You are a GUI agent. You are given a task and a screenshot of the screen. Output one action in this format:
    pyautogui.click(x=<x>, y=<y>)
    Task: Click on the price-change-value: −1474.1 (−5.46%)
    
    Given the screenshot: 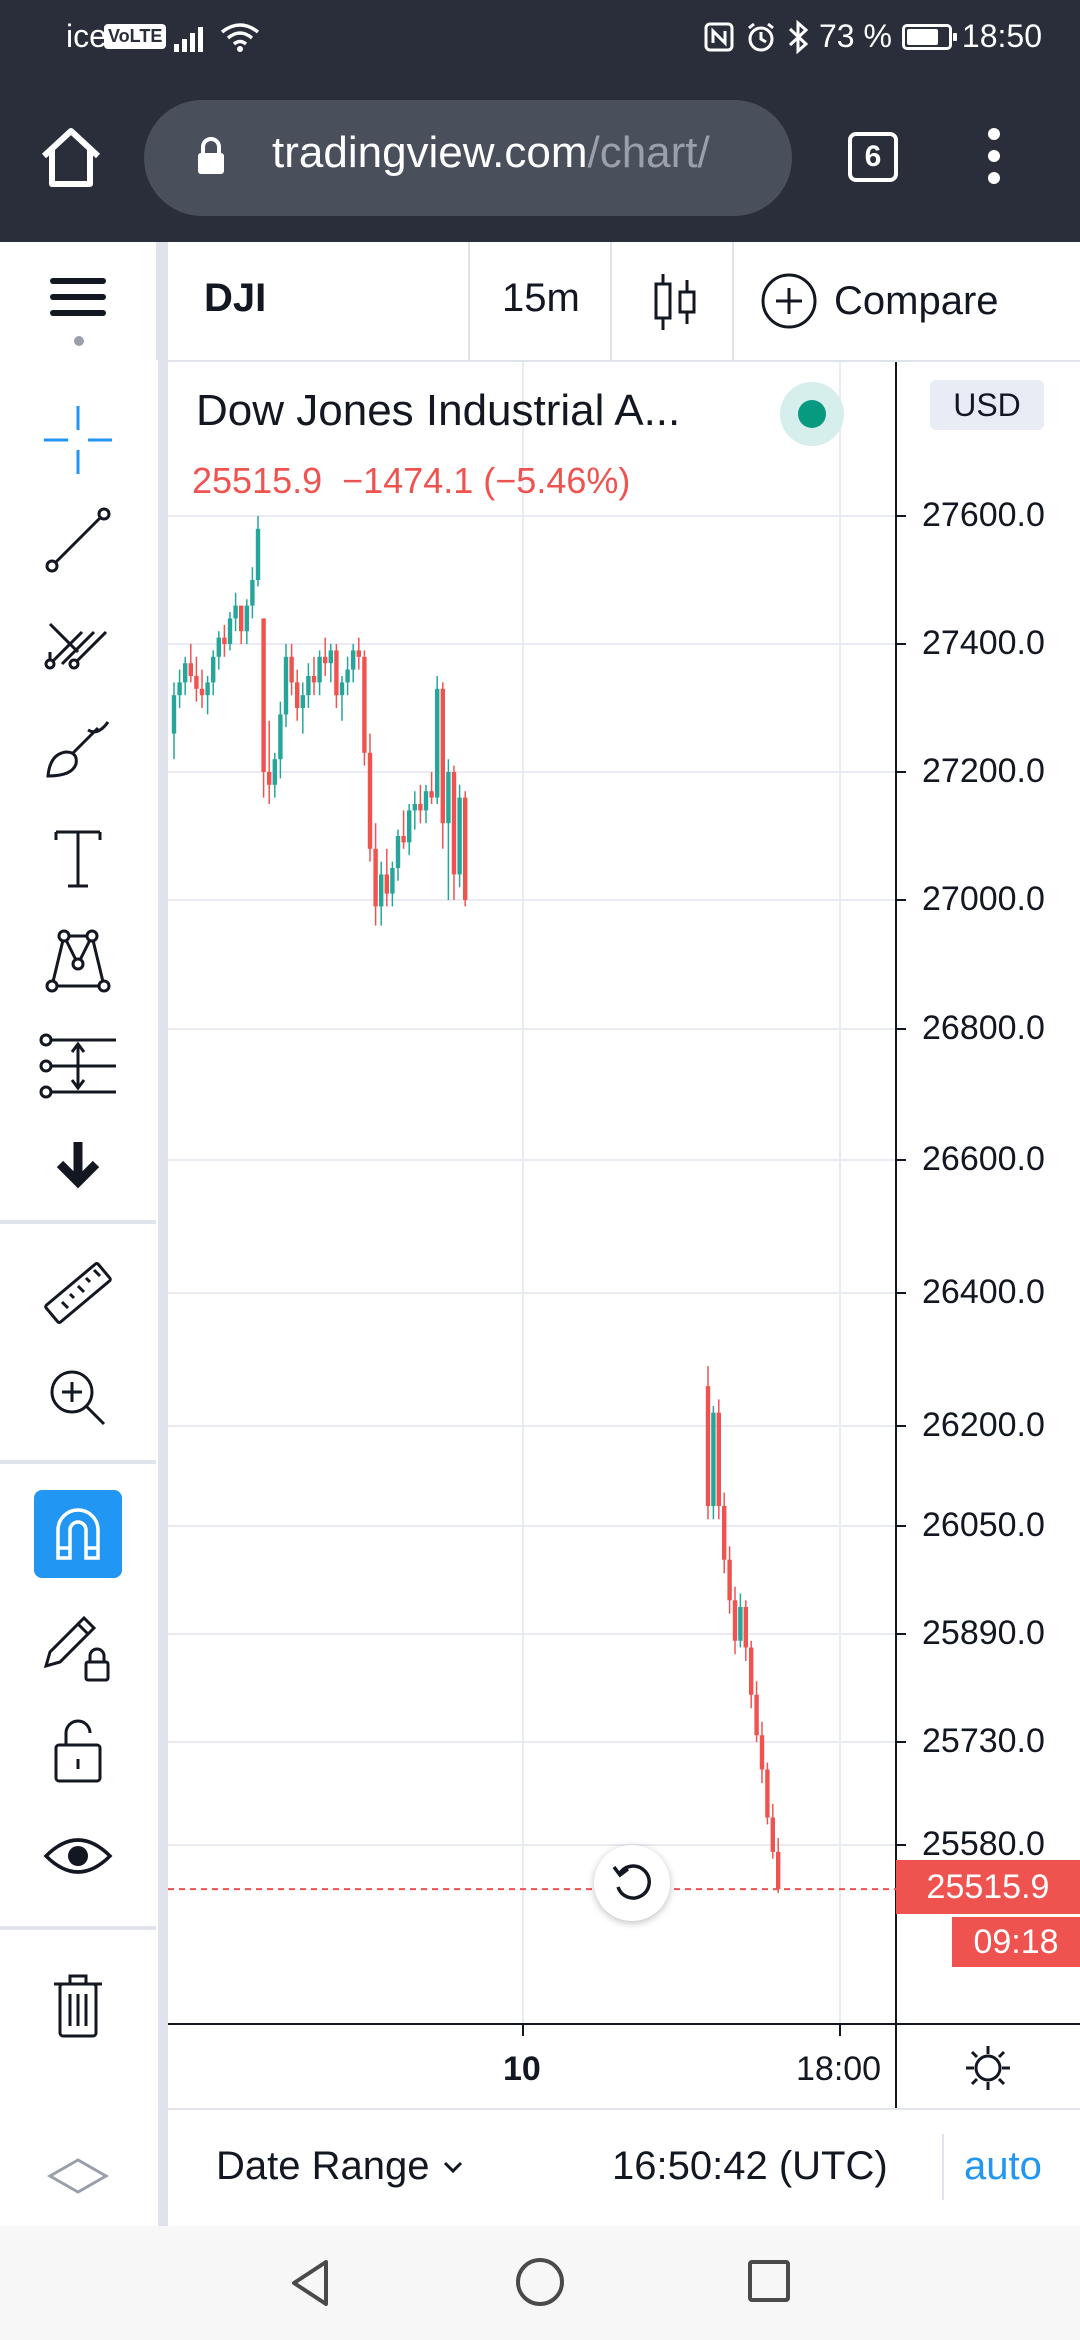 What is the action you would take?
    pyautogui.click(x=486, y=480)
    